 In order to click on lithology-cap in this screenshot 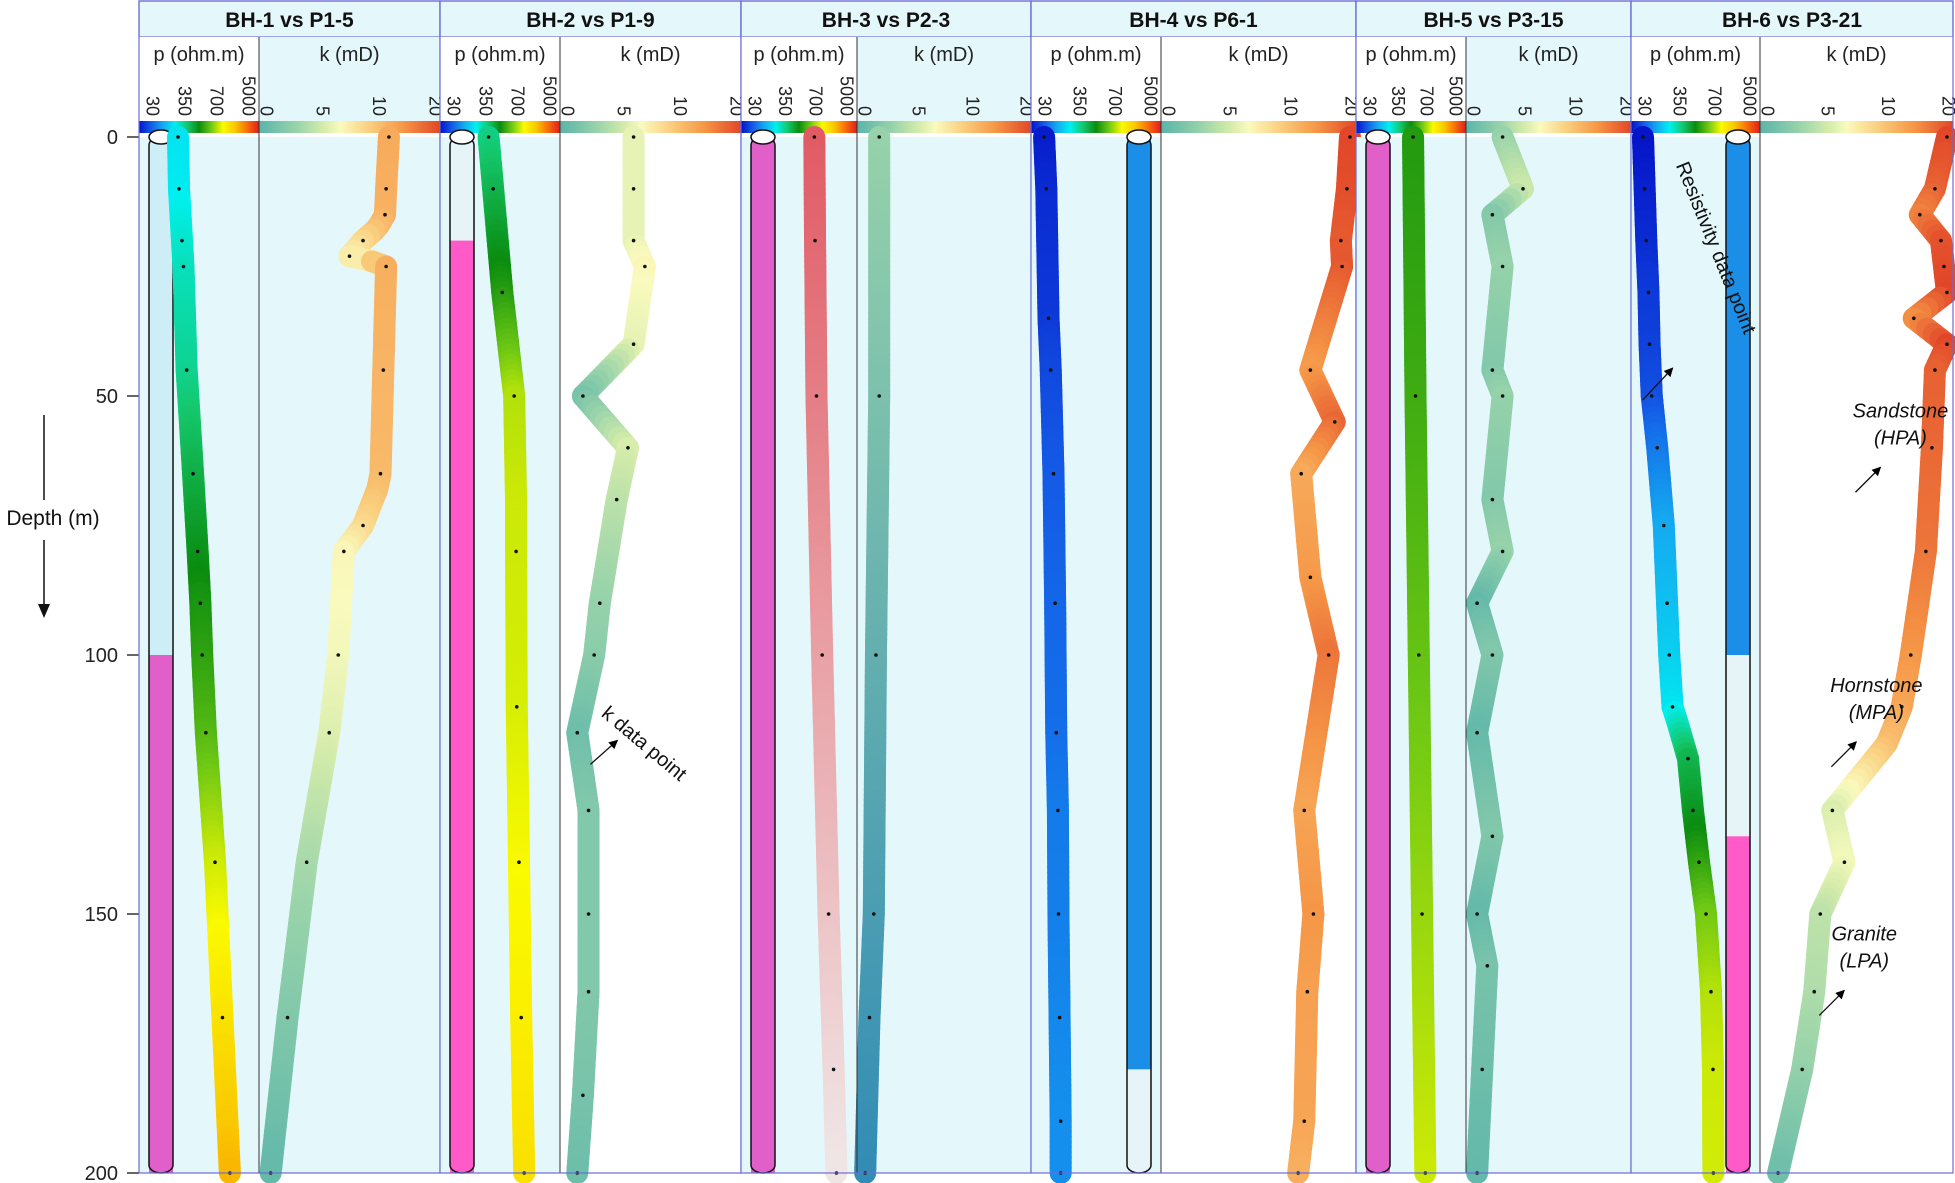, I will do `click(763, 137)`.